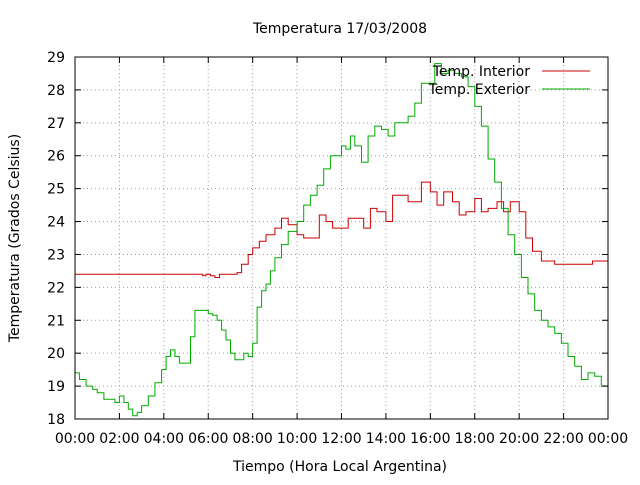  Describe the element at coordinates (56, 321) in the screenshot. I see `y-tick-label: 21` at that location.